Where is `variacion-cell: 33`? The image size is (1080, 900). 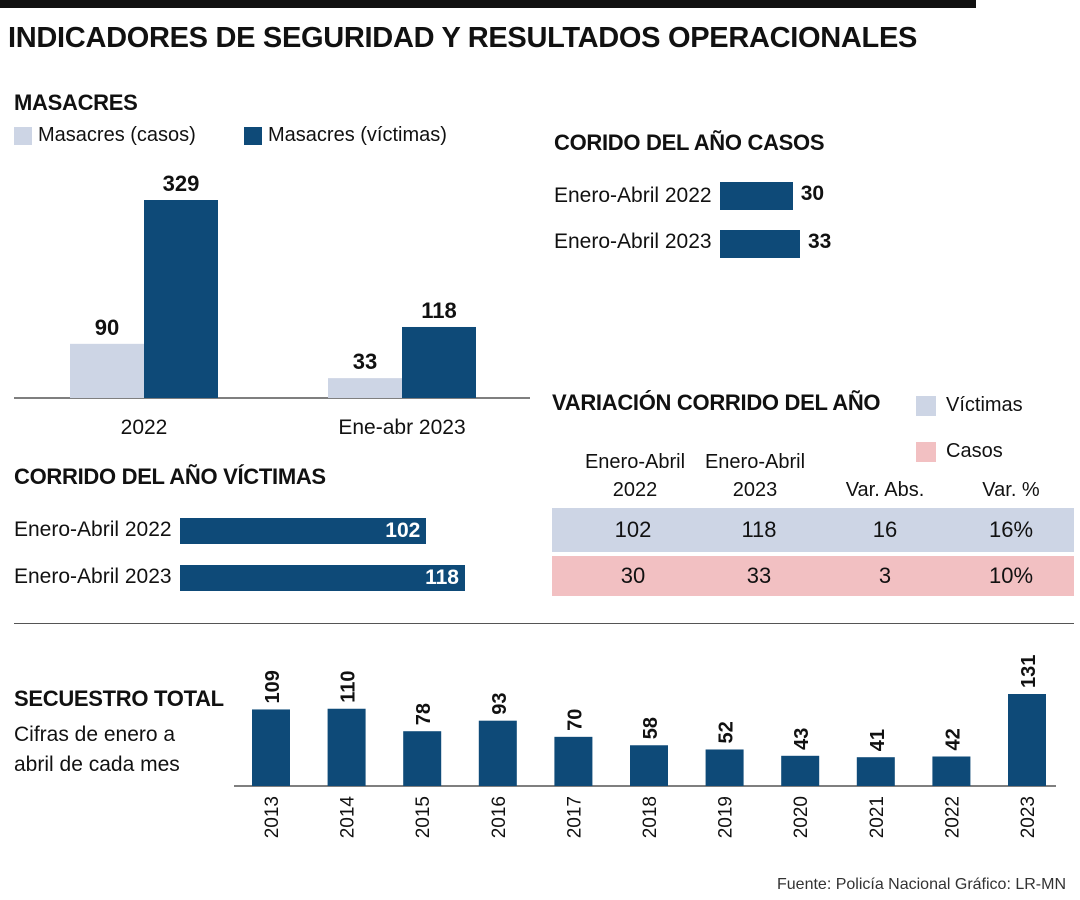 variacion-cell: 33 is located at coordinates (759, 575).